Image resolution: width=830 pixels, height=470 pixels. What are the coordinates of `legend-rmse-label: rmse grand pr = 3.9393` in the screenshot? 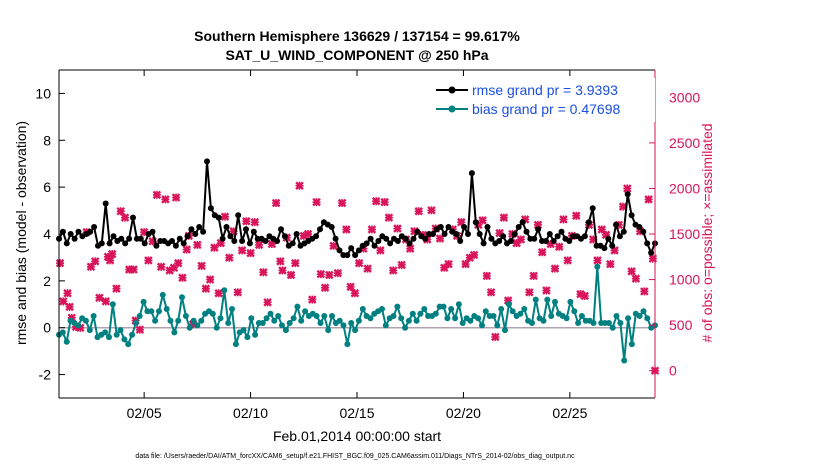 It's located at (545, 90).